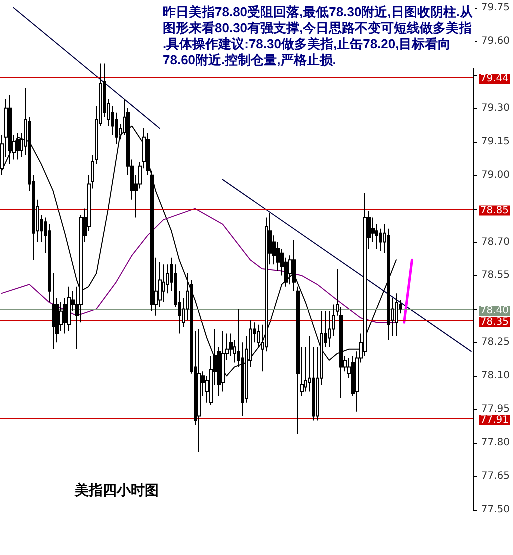 The image size is (513, 555). What do you see at coordinates (318, 36) in the screenshot?
I see `annotation: 昨日美指78.80受阻回落,最低78.30附近,日图收阴柱.从图形来看80.30有强支撑,今日思路不变可短线做多美指.具体操作建议:78.30做多美指,止缶78.20,目标看向78.60附近.控制仓量,严格止损.` at bounding box center [318, 36].